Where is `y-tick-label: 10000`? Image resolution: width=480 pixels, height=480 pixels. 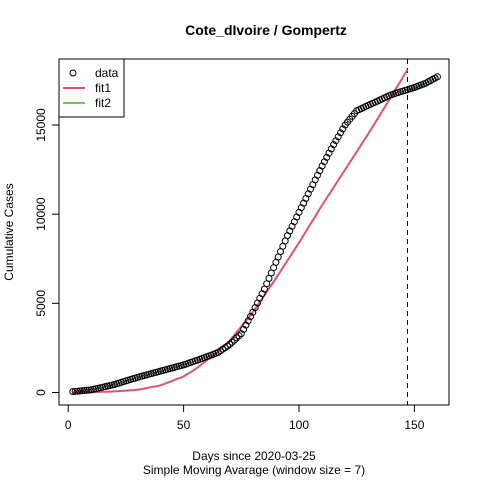
y-tick-label: 10000 is located at coordinates (41, 214).